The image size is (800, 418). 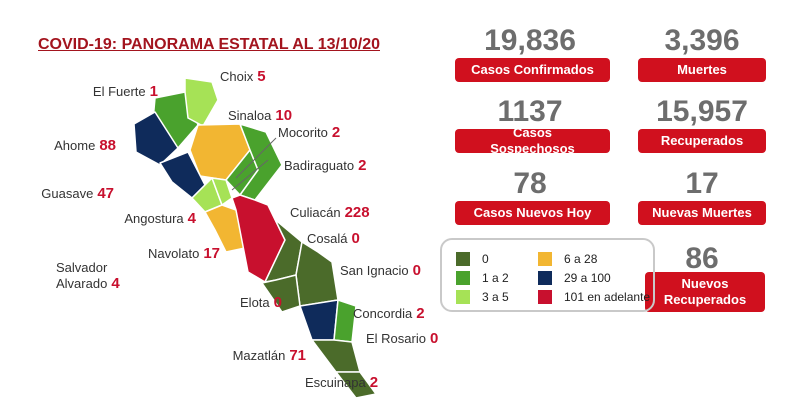 I want to click on stat-label: Nuevas Muertes, so click(x=702, y=213).